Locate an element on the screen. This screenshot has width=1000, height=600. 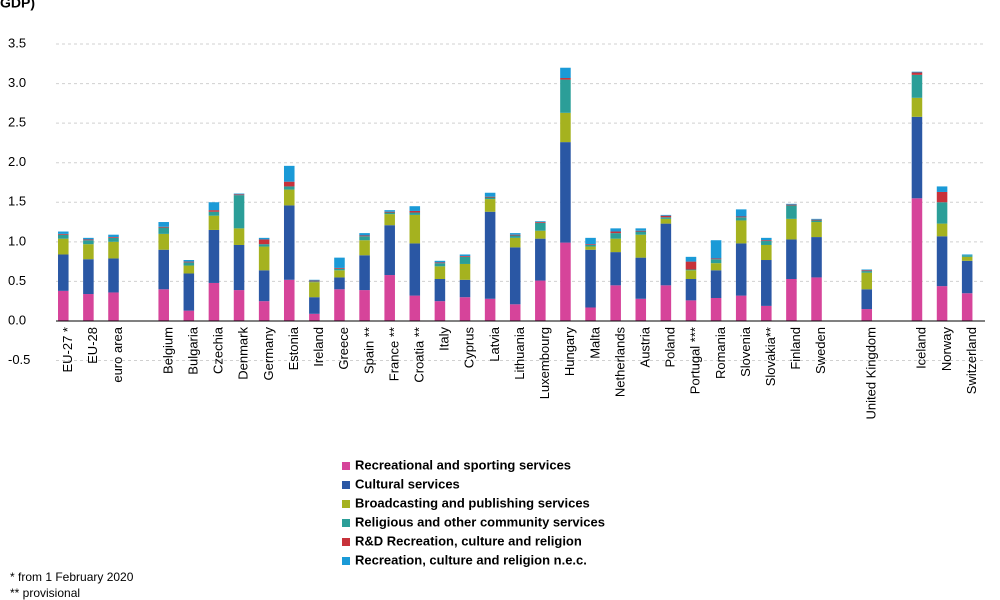
x-tick-label: Luxembourg is located at coordinates (544, 363).